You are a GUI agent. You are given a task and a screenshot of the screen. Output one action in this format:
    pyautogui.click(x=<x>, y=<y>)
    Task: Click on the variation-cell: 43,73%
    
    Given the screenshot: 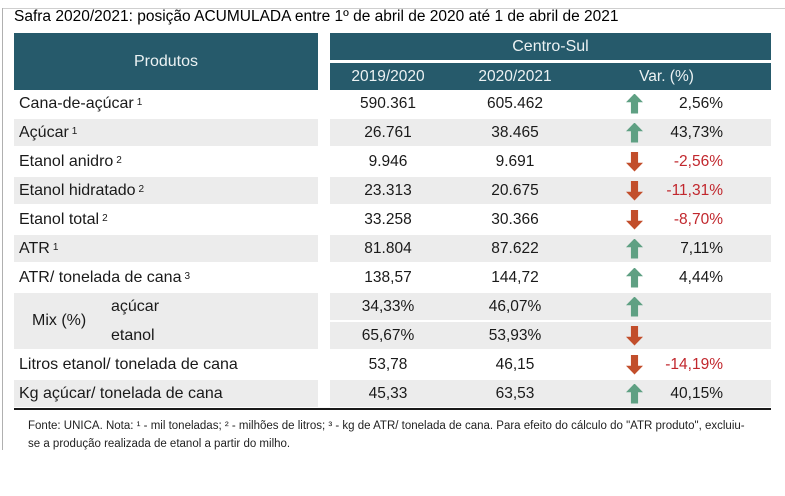 What is the action you would take?
    pyautogui.click(x=677, y=132)
    